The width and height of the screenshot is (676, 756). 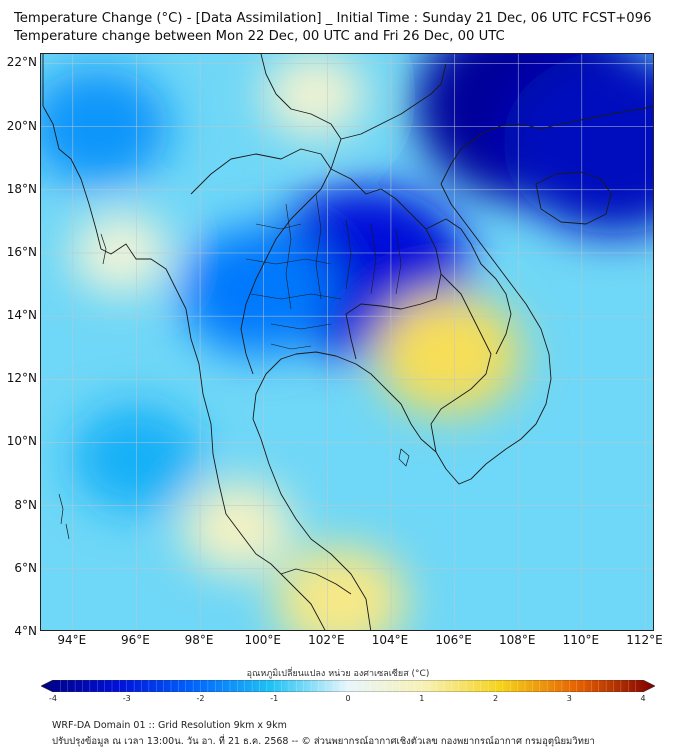 What do you see at coordinates (21, 62) in the screenshot?
I see `lat-tick-label: 22°N` at bounding box center [21, 62].